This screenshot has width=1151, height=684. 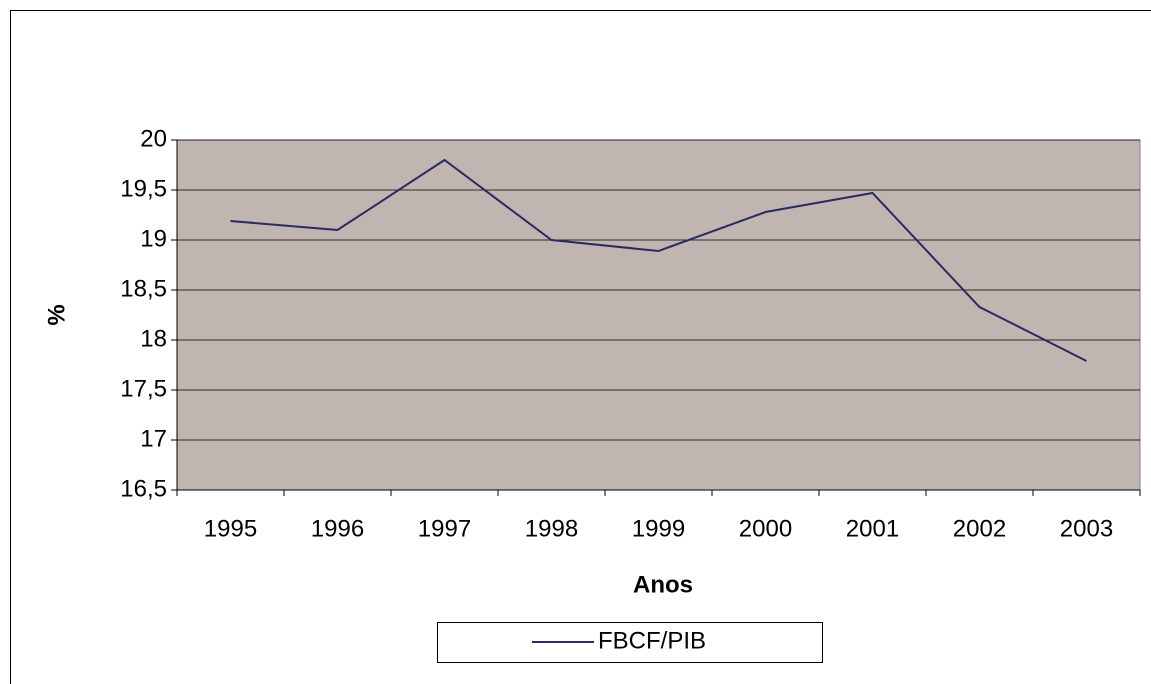 What do you see at coordinates (663, 584) in the screenshot?
I see `x-axis-title: Anos` at bounding box center [663, 584].